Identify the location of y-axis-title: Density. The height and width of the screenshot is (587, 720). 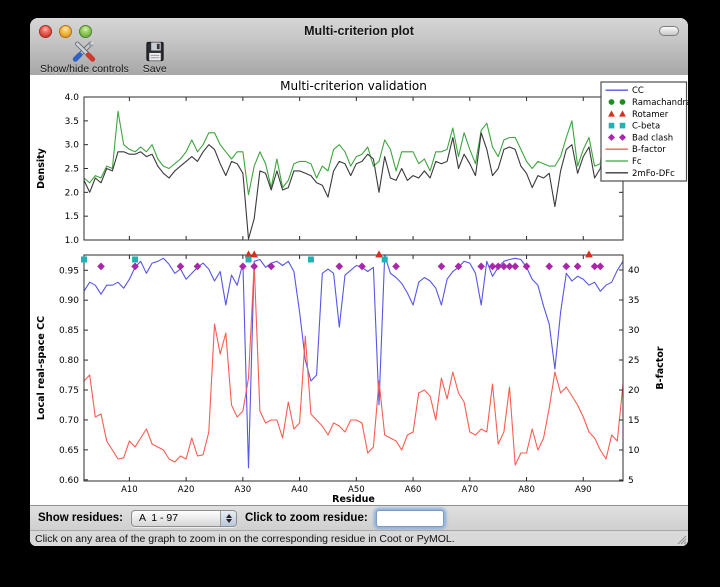
(41, 168).